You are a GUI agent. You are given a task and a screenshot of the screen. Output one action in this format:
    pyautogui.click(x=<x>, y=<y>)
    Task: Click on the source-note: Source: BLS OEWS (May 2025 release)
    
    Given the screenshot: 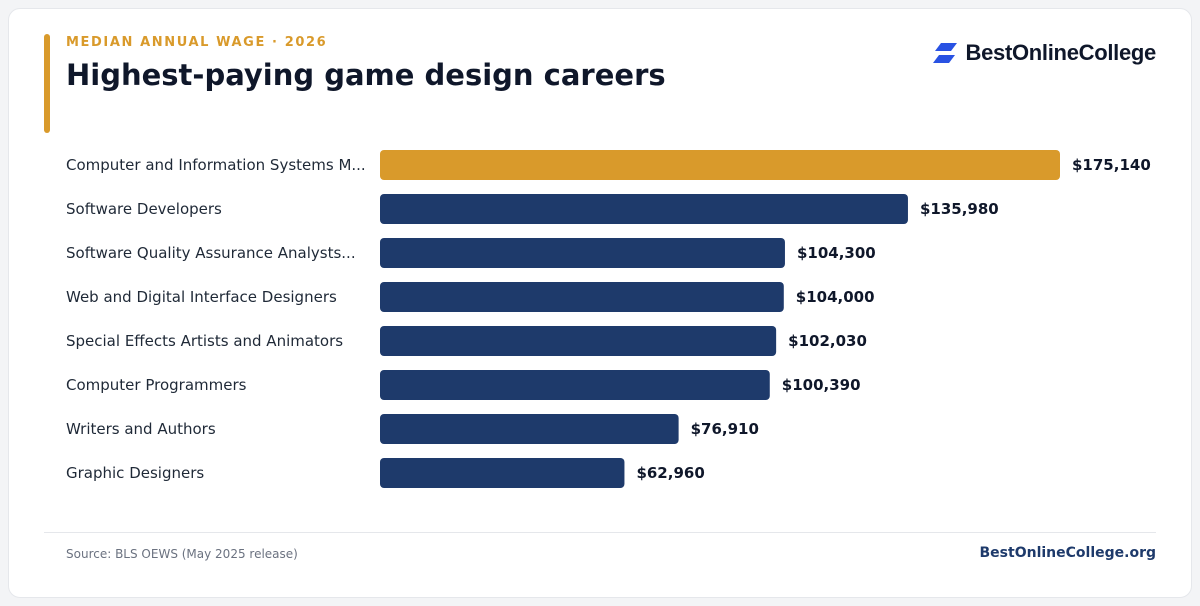 What is the action you would take?
    pyautogui.click(x=182, y=554)
    